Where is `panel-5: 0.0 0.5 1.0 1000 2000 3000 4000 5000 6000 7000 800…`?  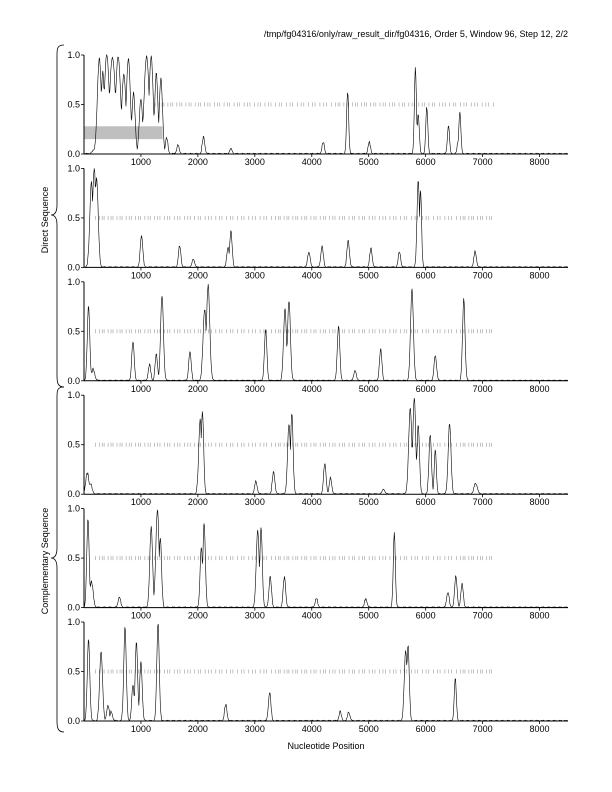
panel-5: 0.0 0.5 1.0 1000 2000 3000 4000 5000 6000 7000 800… is located at coordinates (318, 562).